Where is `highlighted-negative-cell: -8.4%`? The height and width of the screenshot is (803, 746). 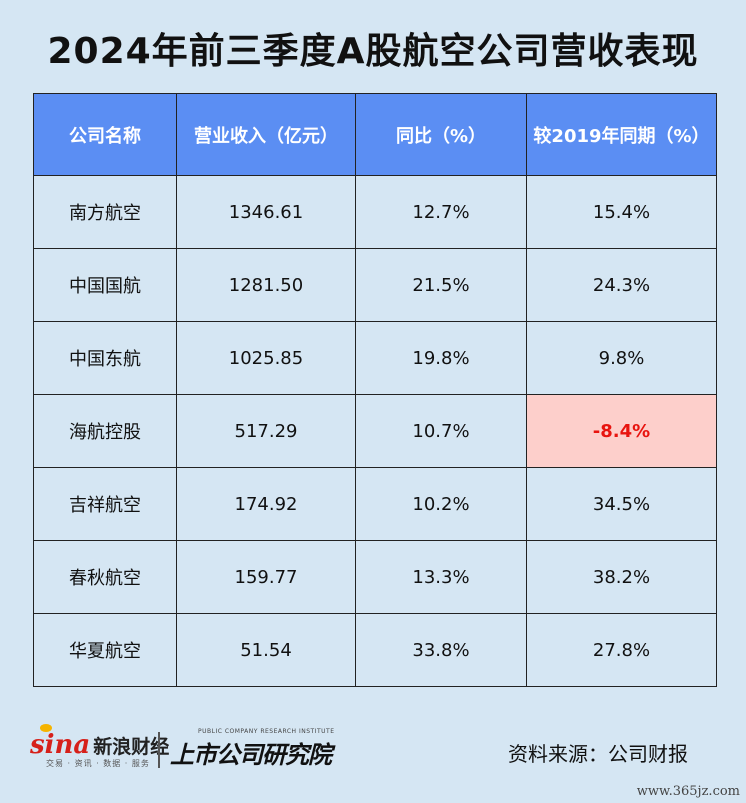
highlighted-negative-cell: -8.4% is located at coordinates (621, 431).